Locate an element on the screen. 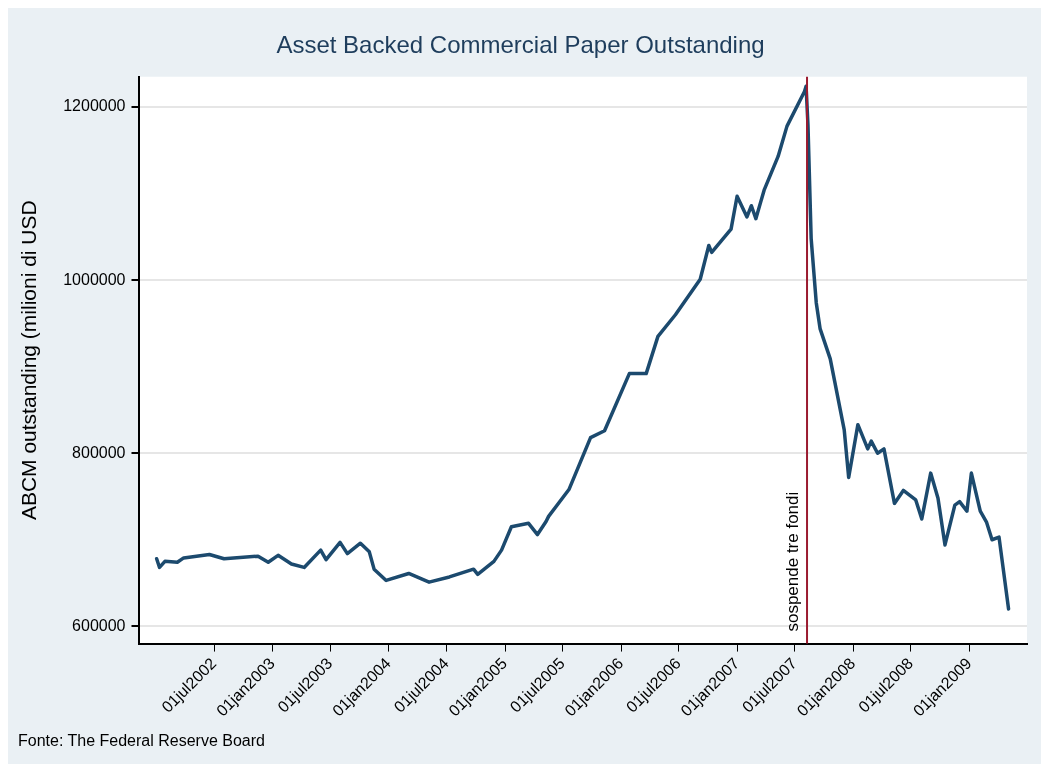 The image size is (1049, 772). y-tick-label: 1200000 is located at coordinates (94, 106).